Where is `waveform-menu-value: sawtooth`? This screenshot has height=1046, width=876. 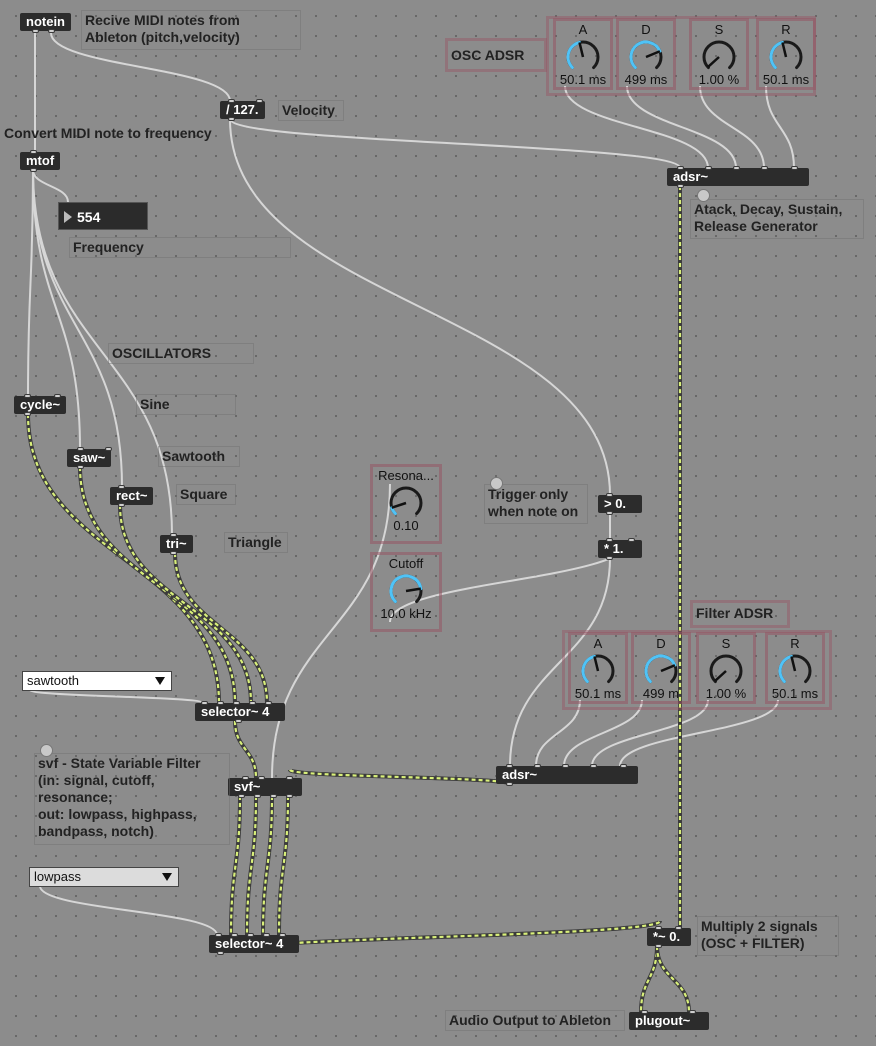
waveform-menu-value: sawtooth is located at coordinates (53, 680).